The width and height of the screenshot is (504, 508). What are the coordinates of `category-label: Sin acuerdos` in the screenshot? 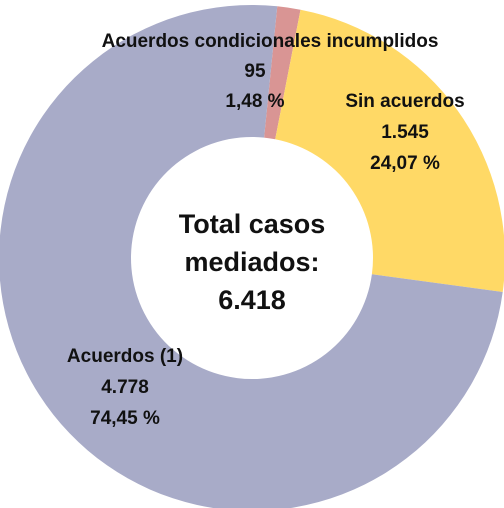 It's located at (404, 101).